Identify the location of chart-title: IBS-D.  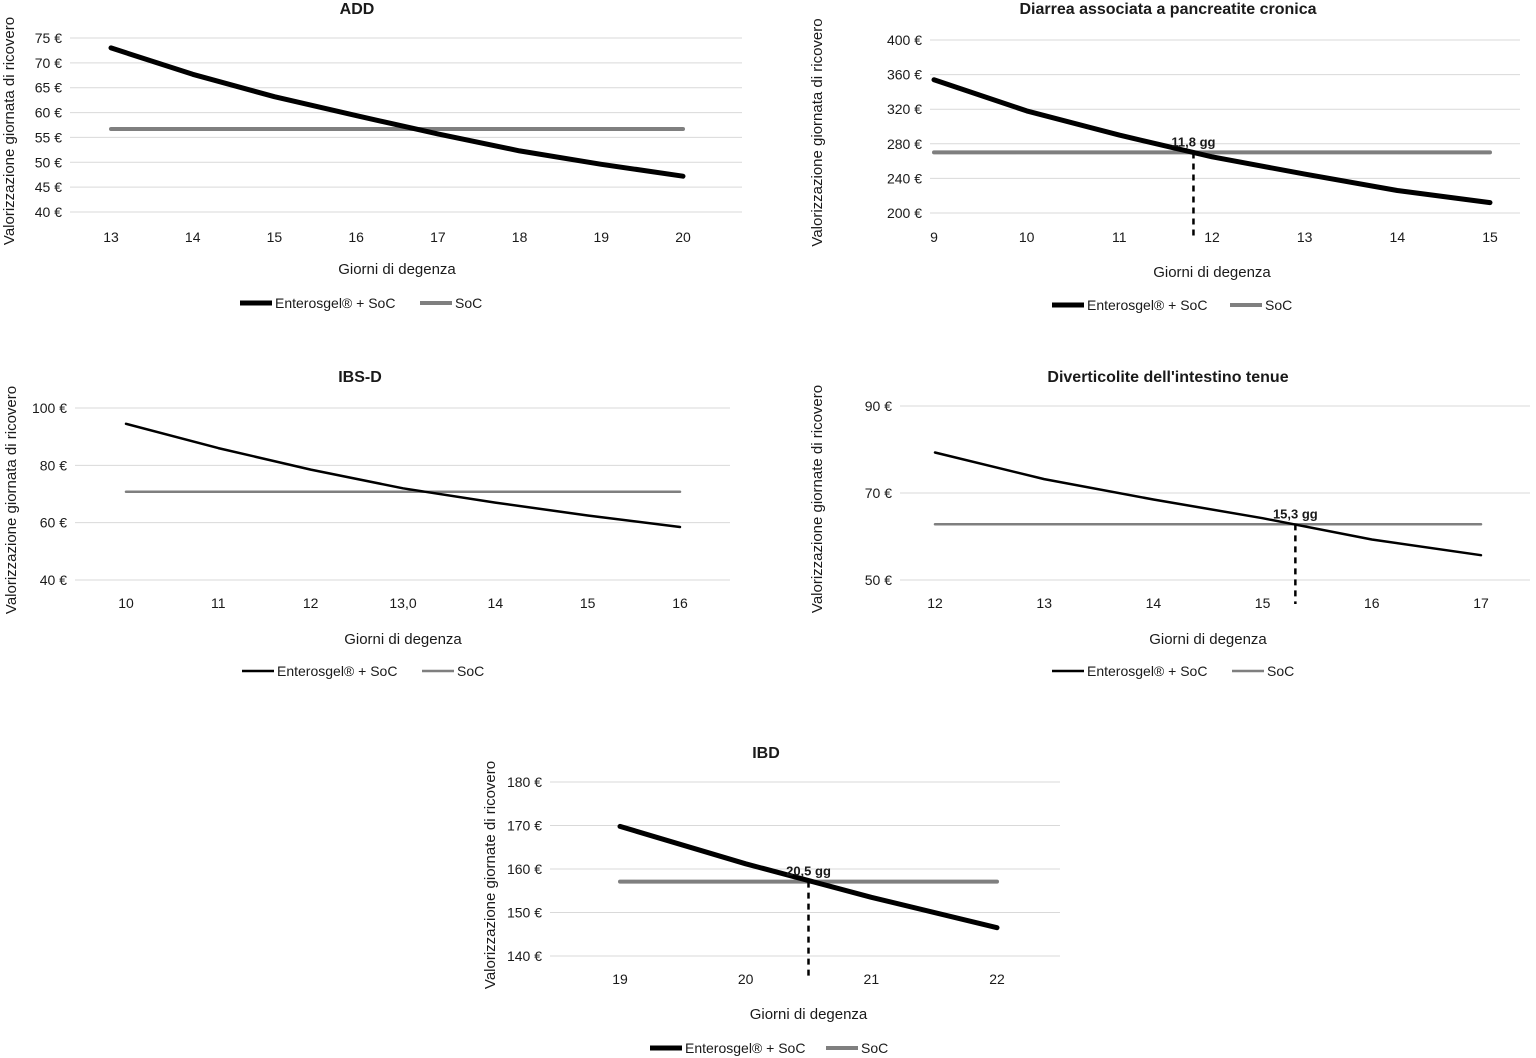
(360, 377).